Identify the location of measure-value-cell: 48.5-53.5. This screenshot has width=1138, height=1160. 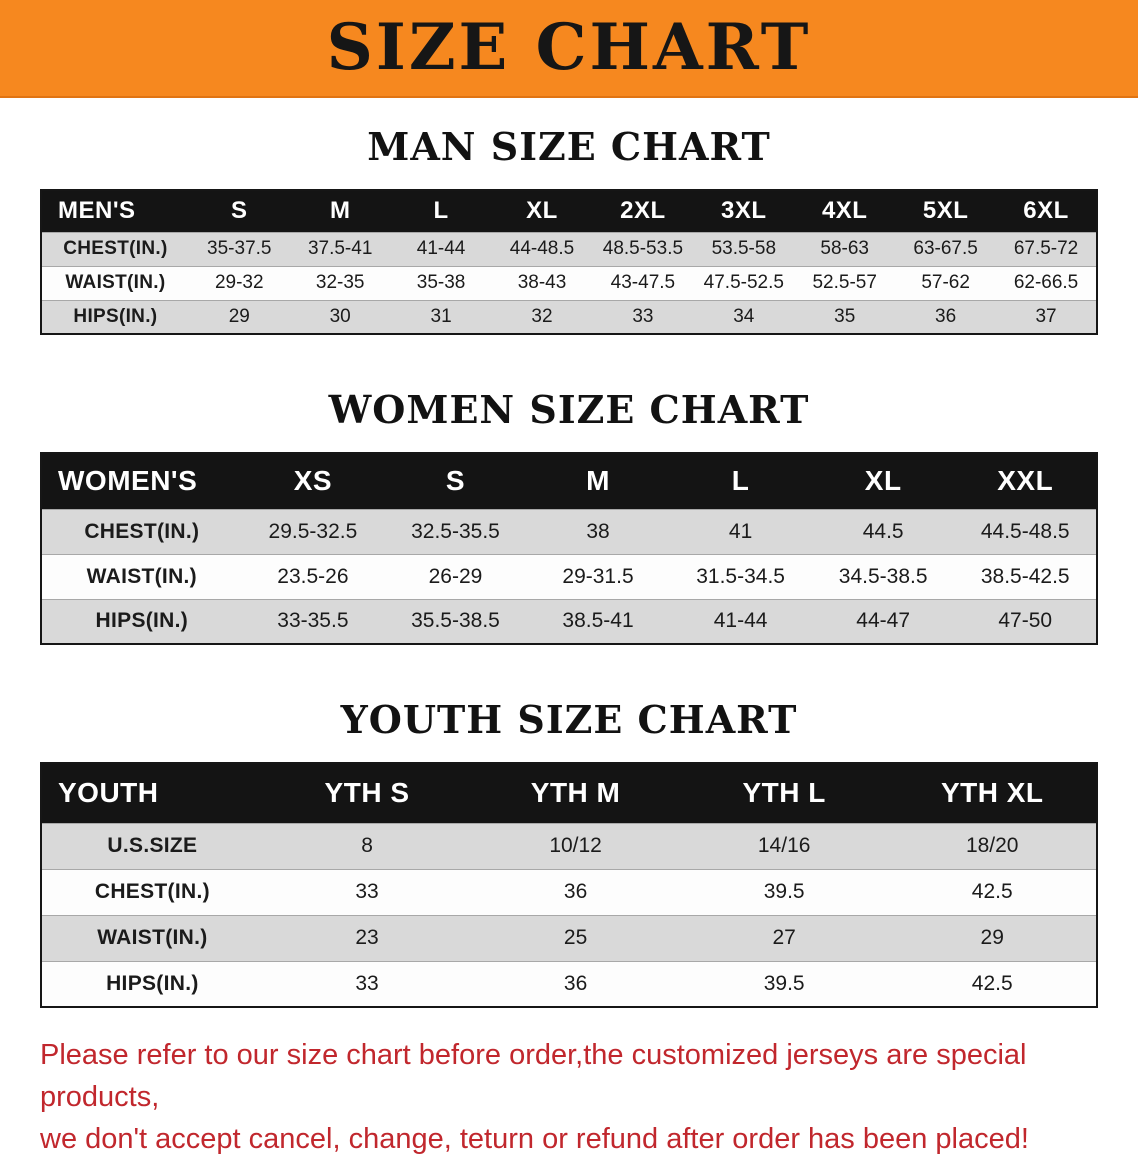
(643, 248).